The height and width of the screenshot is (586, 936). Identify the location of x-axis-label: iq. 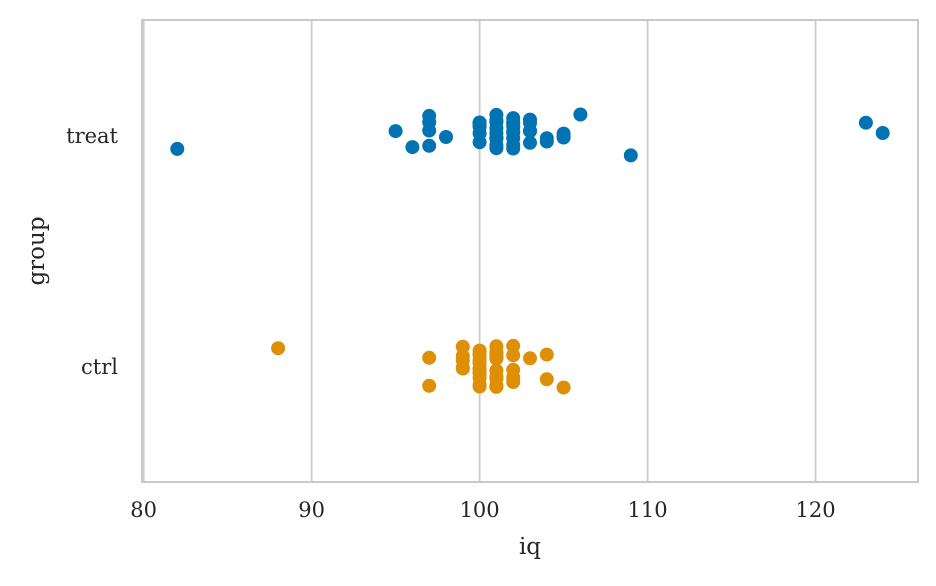
(530, 547).